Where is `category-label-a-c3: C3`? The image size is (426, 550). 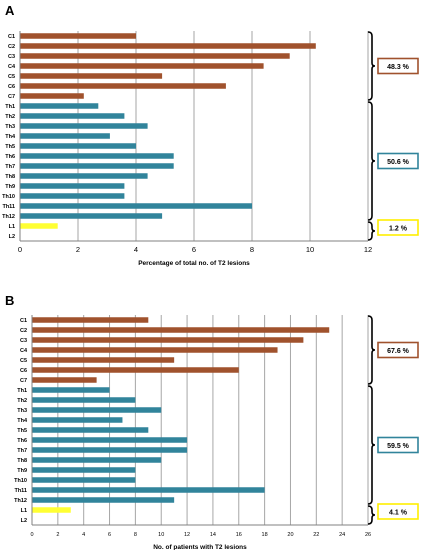 category-label-a-c3: C3 is located at coordinates (11, 57).